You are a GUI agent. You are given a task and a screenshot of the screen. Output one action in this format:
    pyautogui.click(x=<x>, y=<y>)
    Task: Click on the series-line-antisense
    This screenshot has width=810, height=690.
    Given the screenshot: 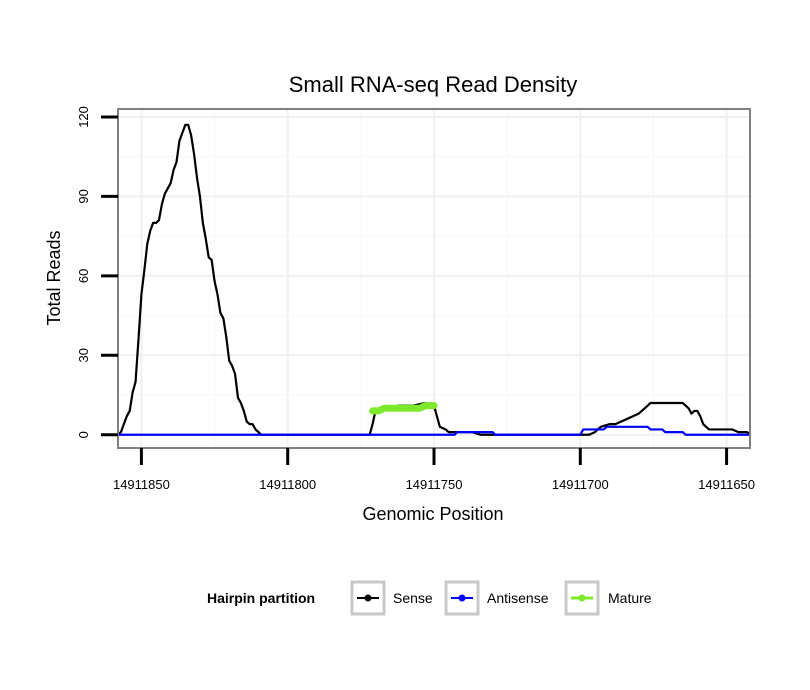 What is the action you would take?
    pyautogui.click(x=434, y=430)
    